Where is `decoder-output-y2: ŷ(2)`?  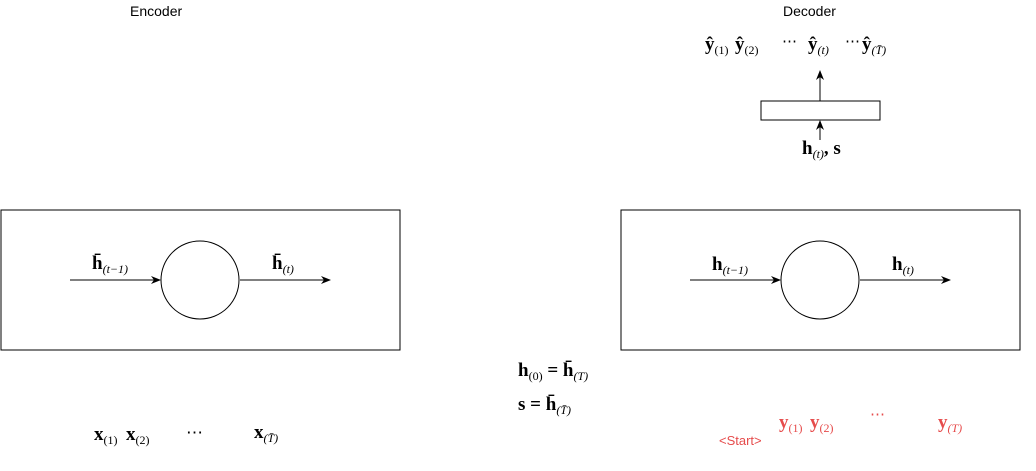
decoder-output-y2: ŷ(2) is located at coordinates (747, 45).